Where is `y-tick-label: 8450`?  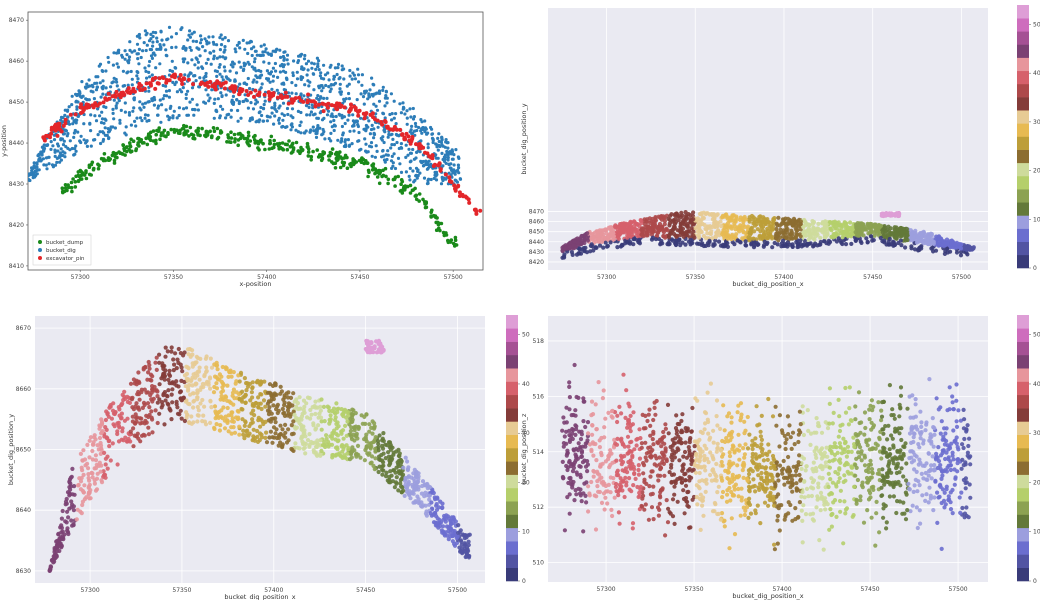
y-tick-label: 8450 is located at coordinates (536, 232).